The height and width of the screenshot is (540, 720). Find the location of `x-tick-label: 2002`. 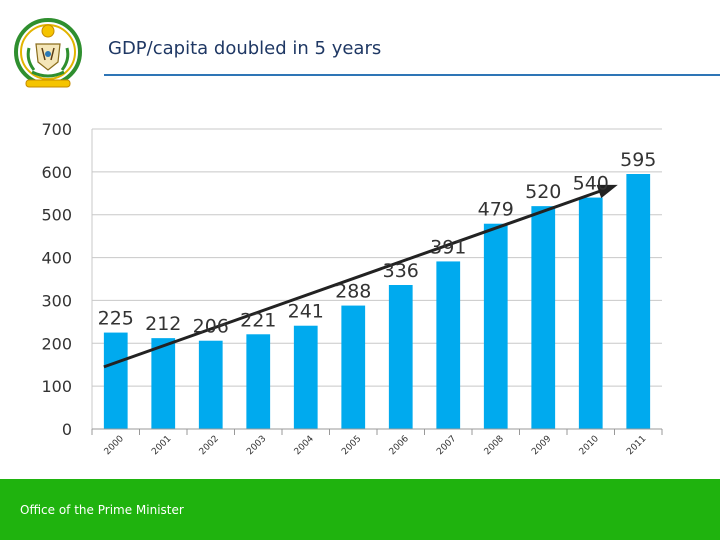

x-tick-label: 2002 is located at coordinates (209, 445).